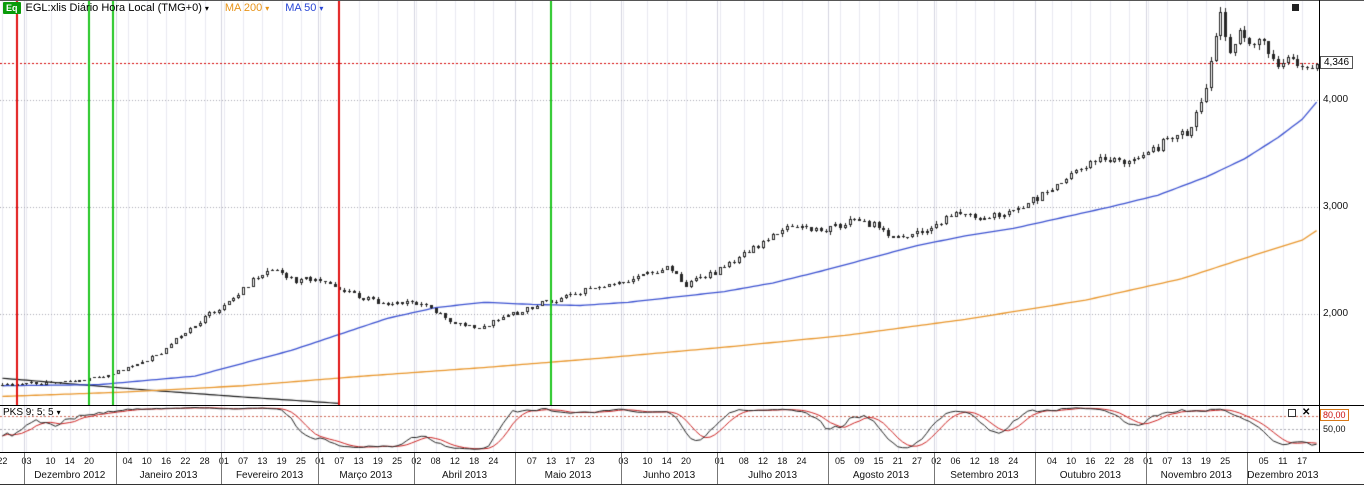 Image resolution: width=1364 pixels, height=485 pixels. Describe the element at coordinates (243, 8) in the screenshot. I see `ma200-label: MA 200` at that location.